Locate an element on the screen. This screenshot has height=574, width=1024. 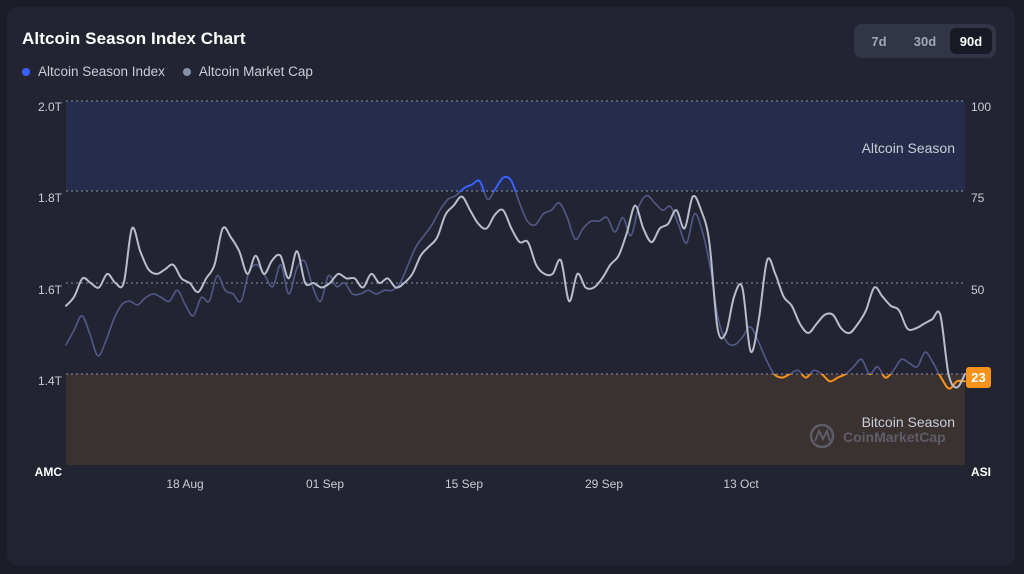
range-button-7d: 7d is located at coordinates (879, 41).